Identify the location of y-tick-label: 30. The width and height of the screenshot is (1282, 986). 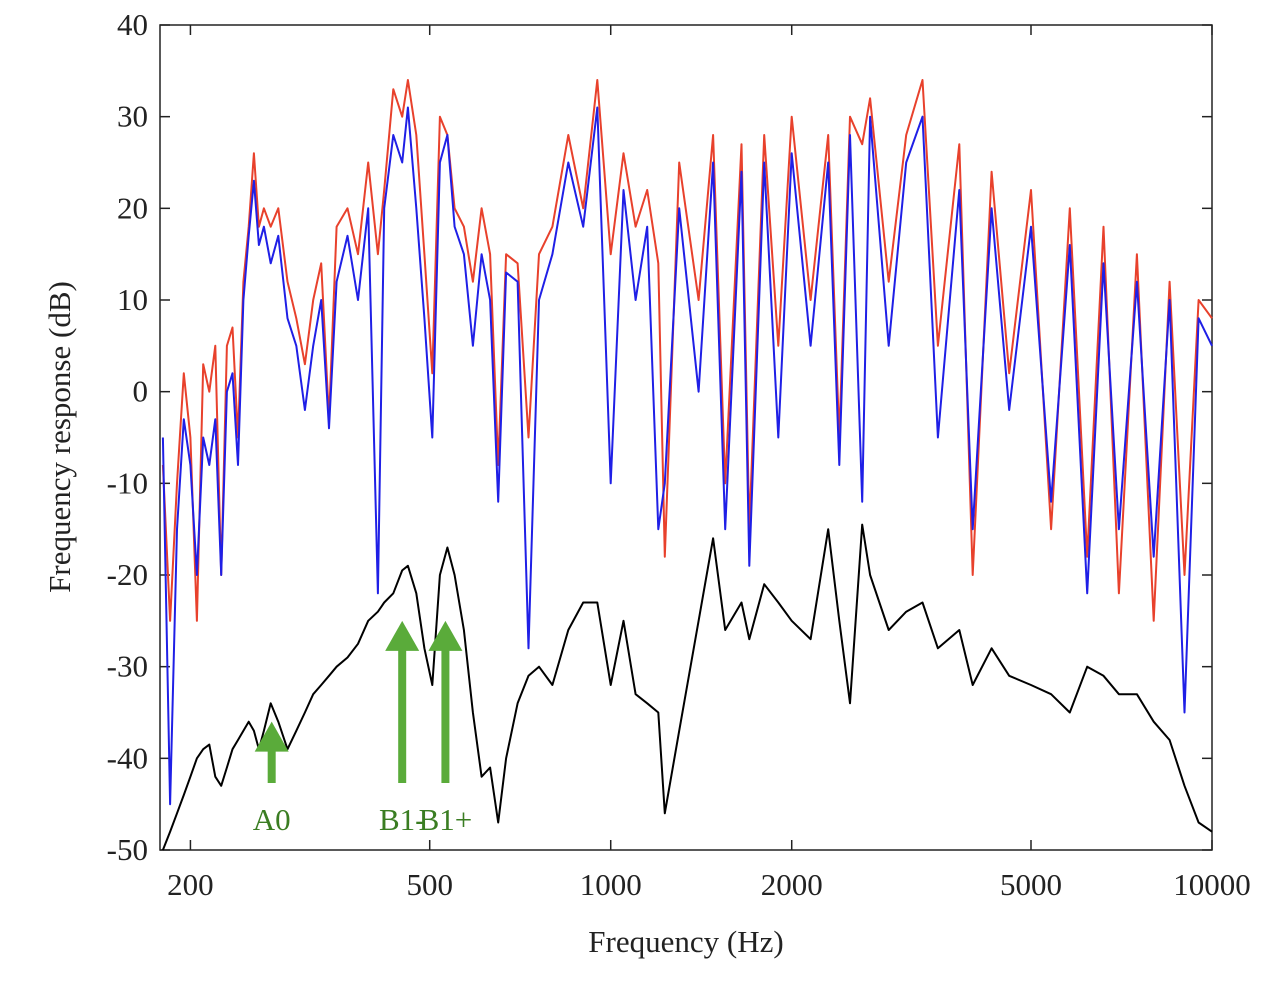
(132, 116).